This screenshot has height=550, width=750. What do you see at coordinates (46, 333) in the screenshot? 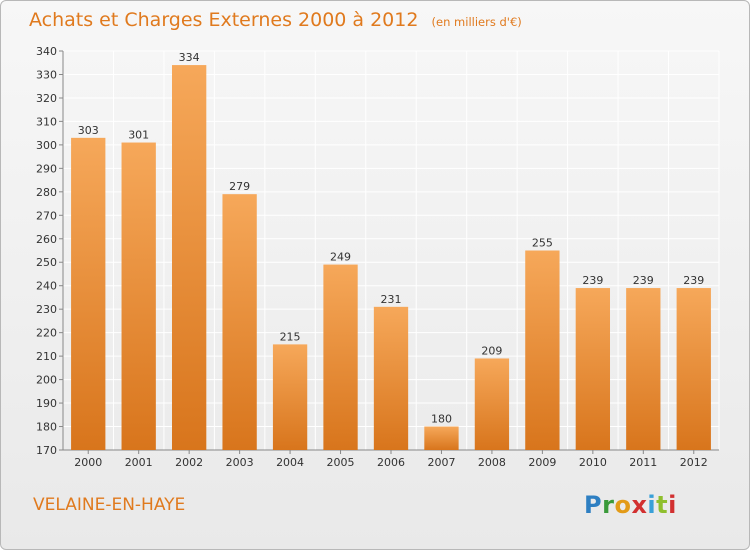
I see `y-tick-label: 220` at bounding box center [46, 333].